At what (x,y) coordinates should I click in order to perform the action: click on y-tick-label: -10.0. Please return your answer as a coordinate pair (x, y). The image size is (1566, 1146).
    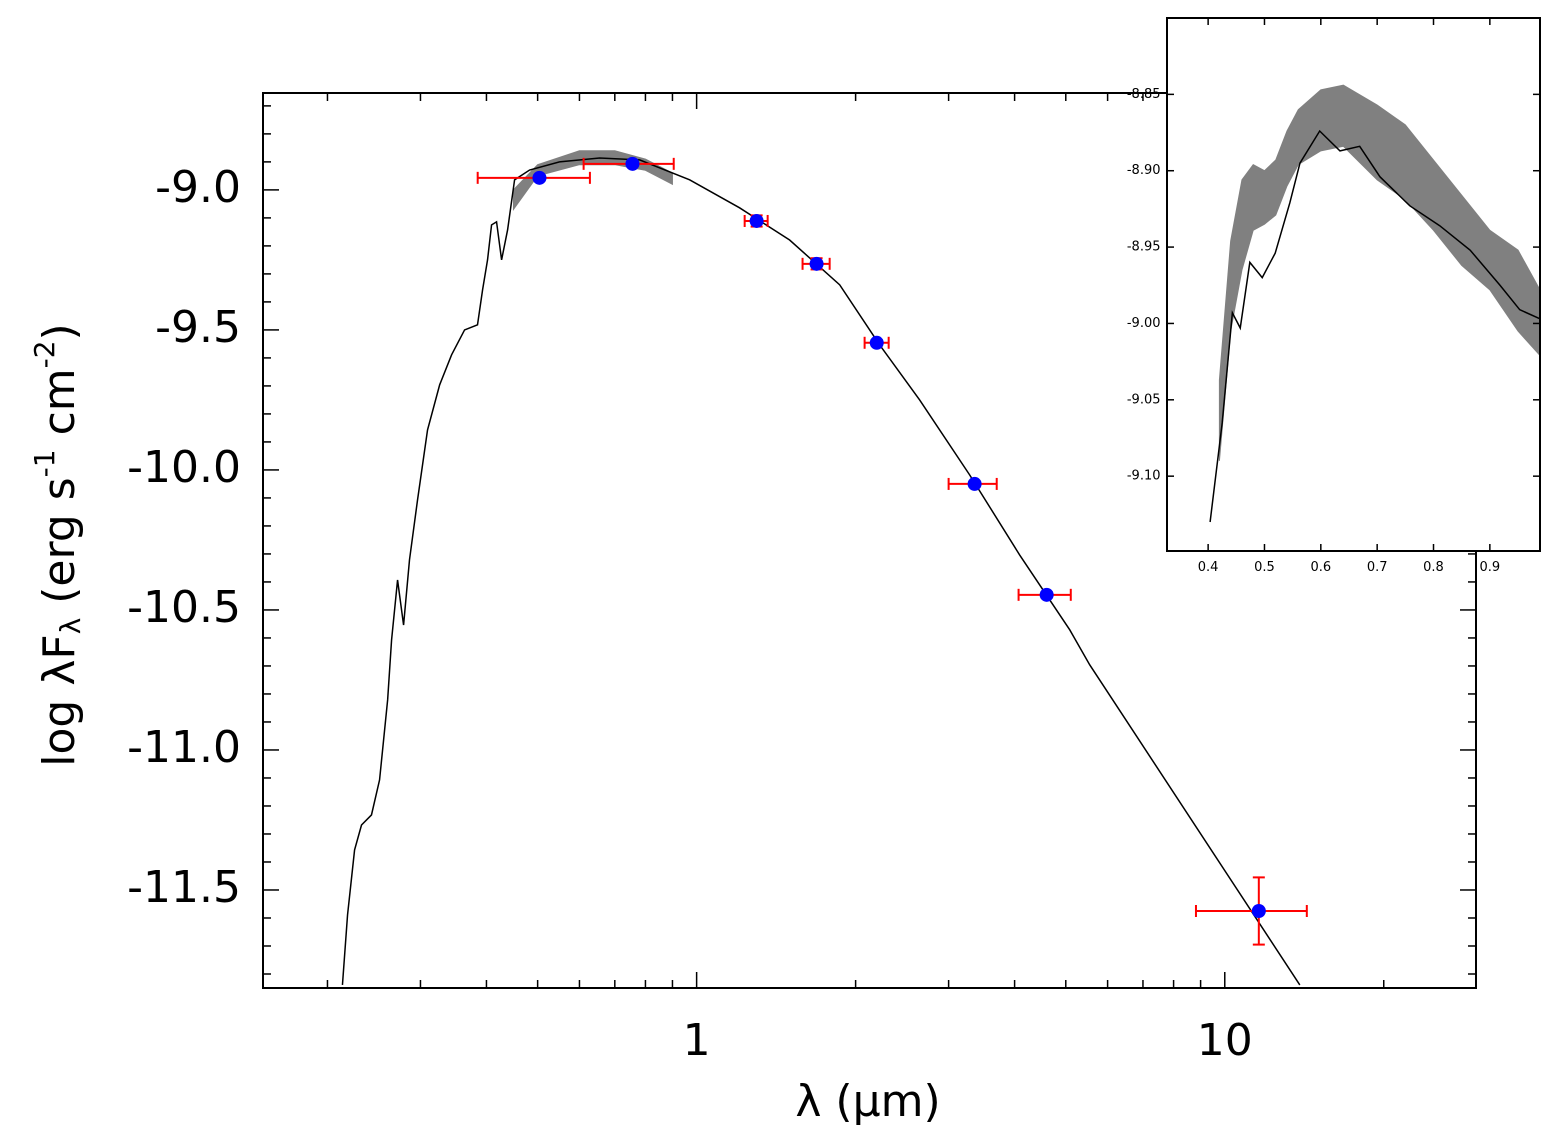
    Looking at the image, I should click on (184, 467).